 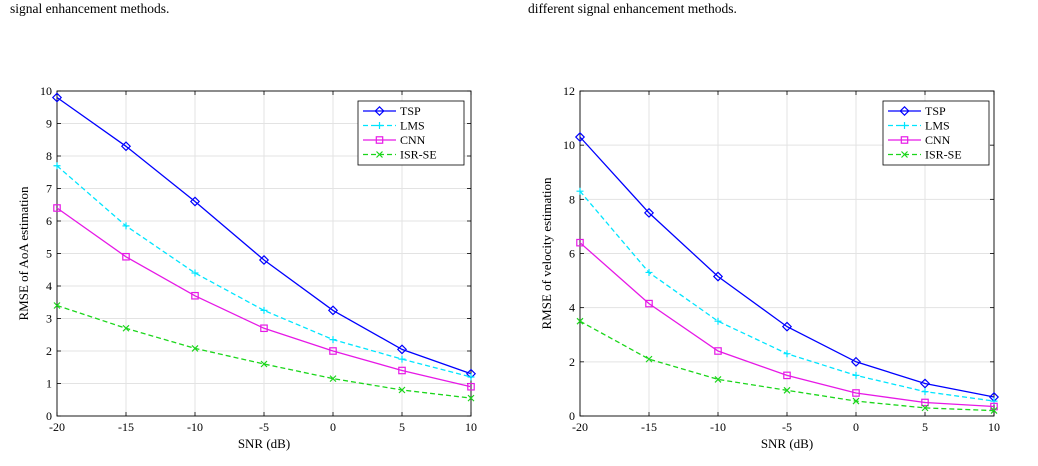 What do you see at coordinates (49, 254) in the screenshot?
I see `y-tick-label: 5` at bounding box center [49, 254].